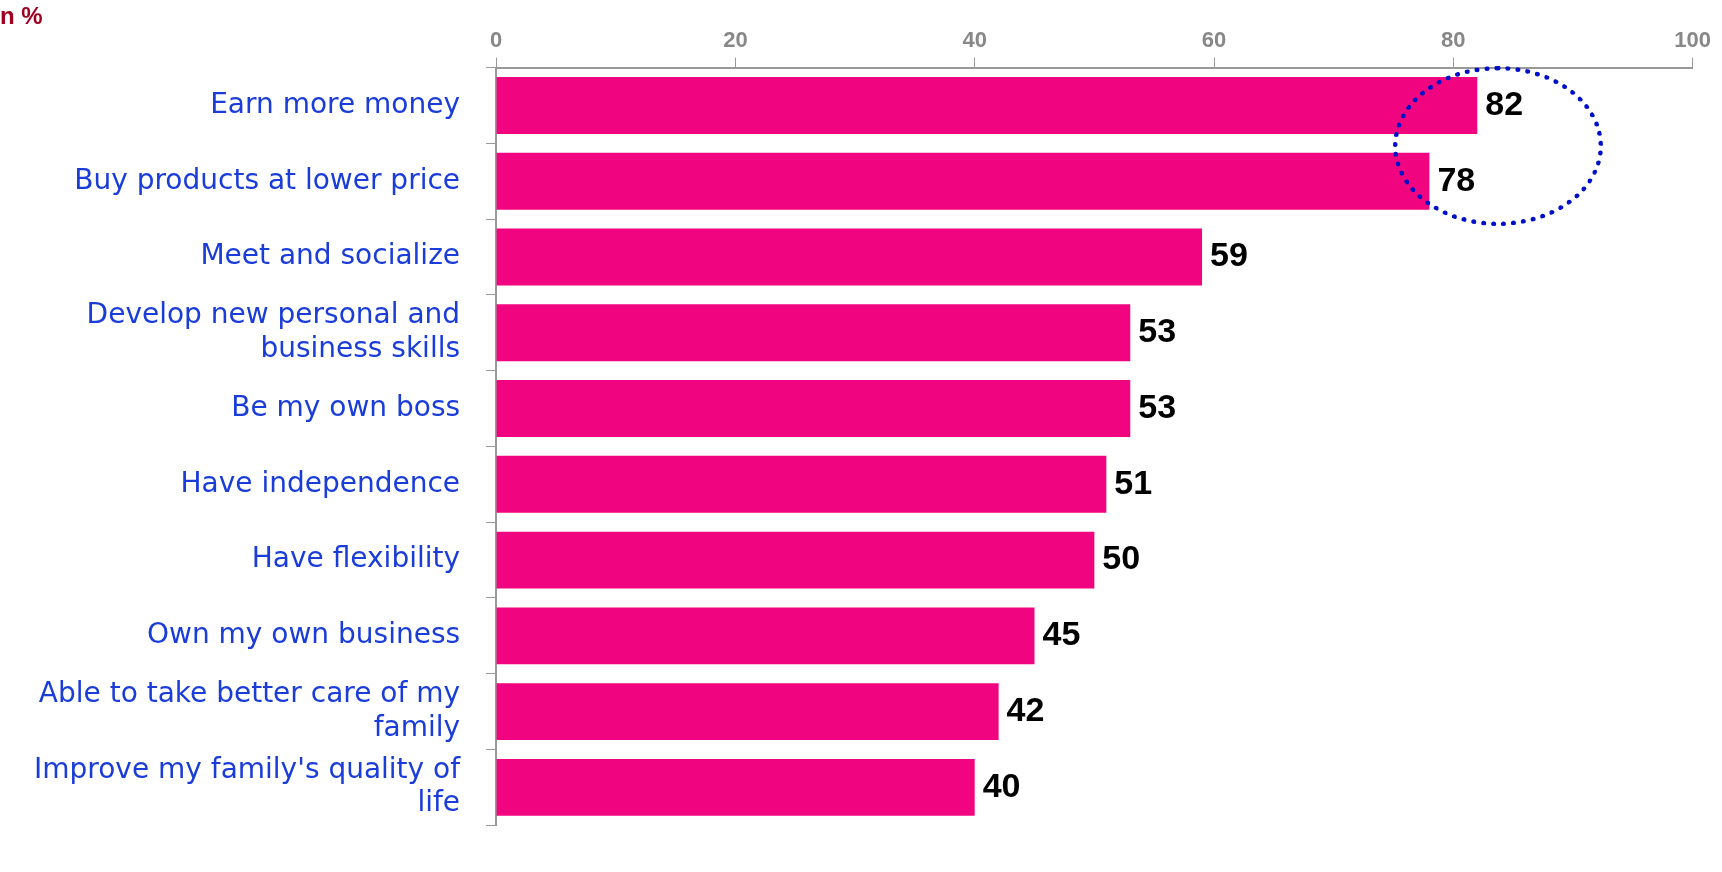  I want to click on text: n %, so click(21, 16).